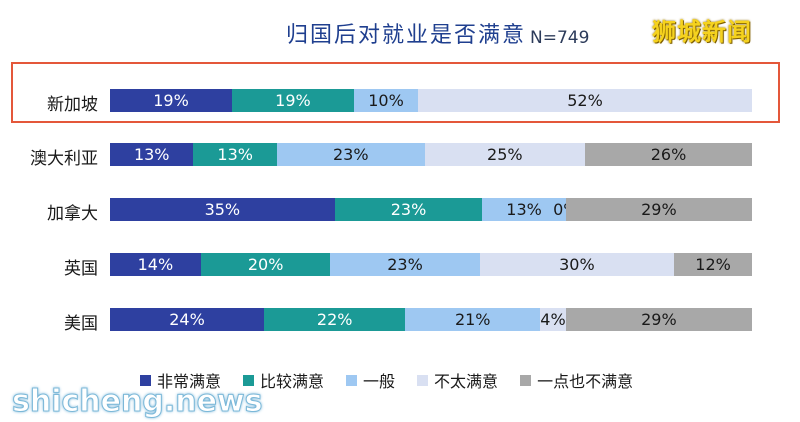 This screenshot has height=422, width=800. I want to click on data-label: 20%, so click(265, 264).